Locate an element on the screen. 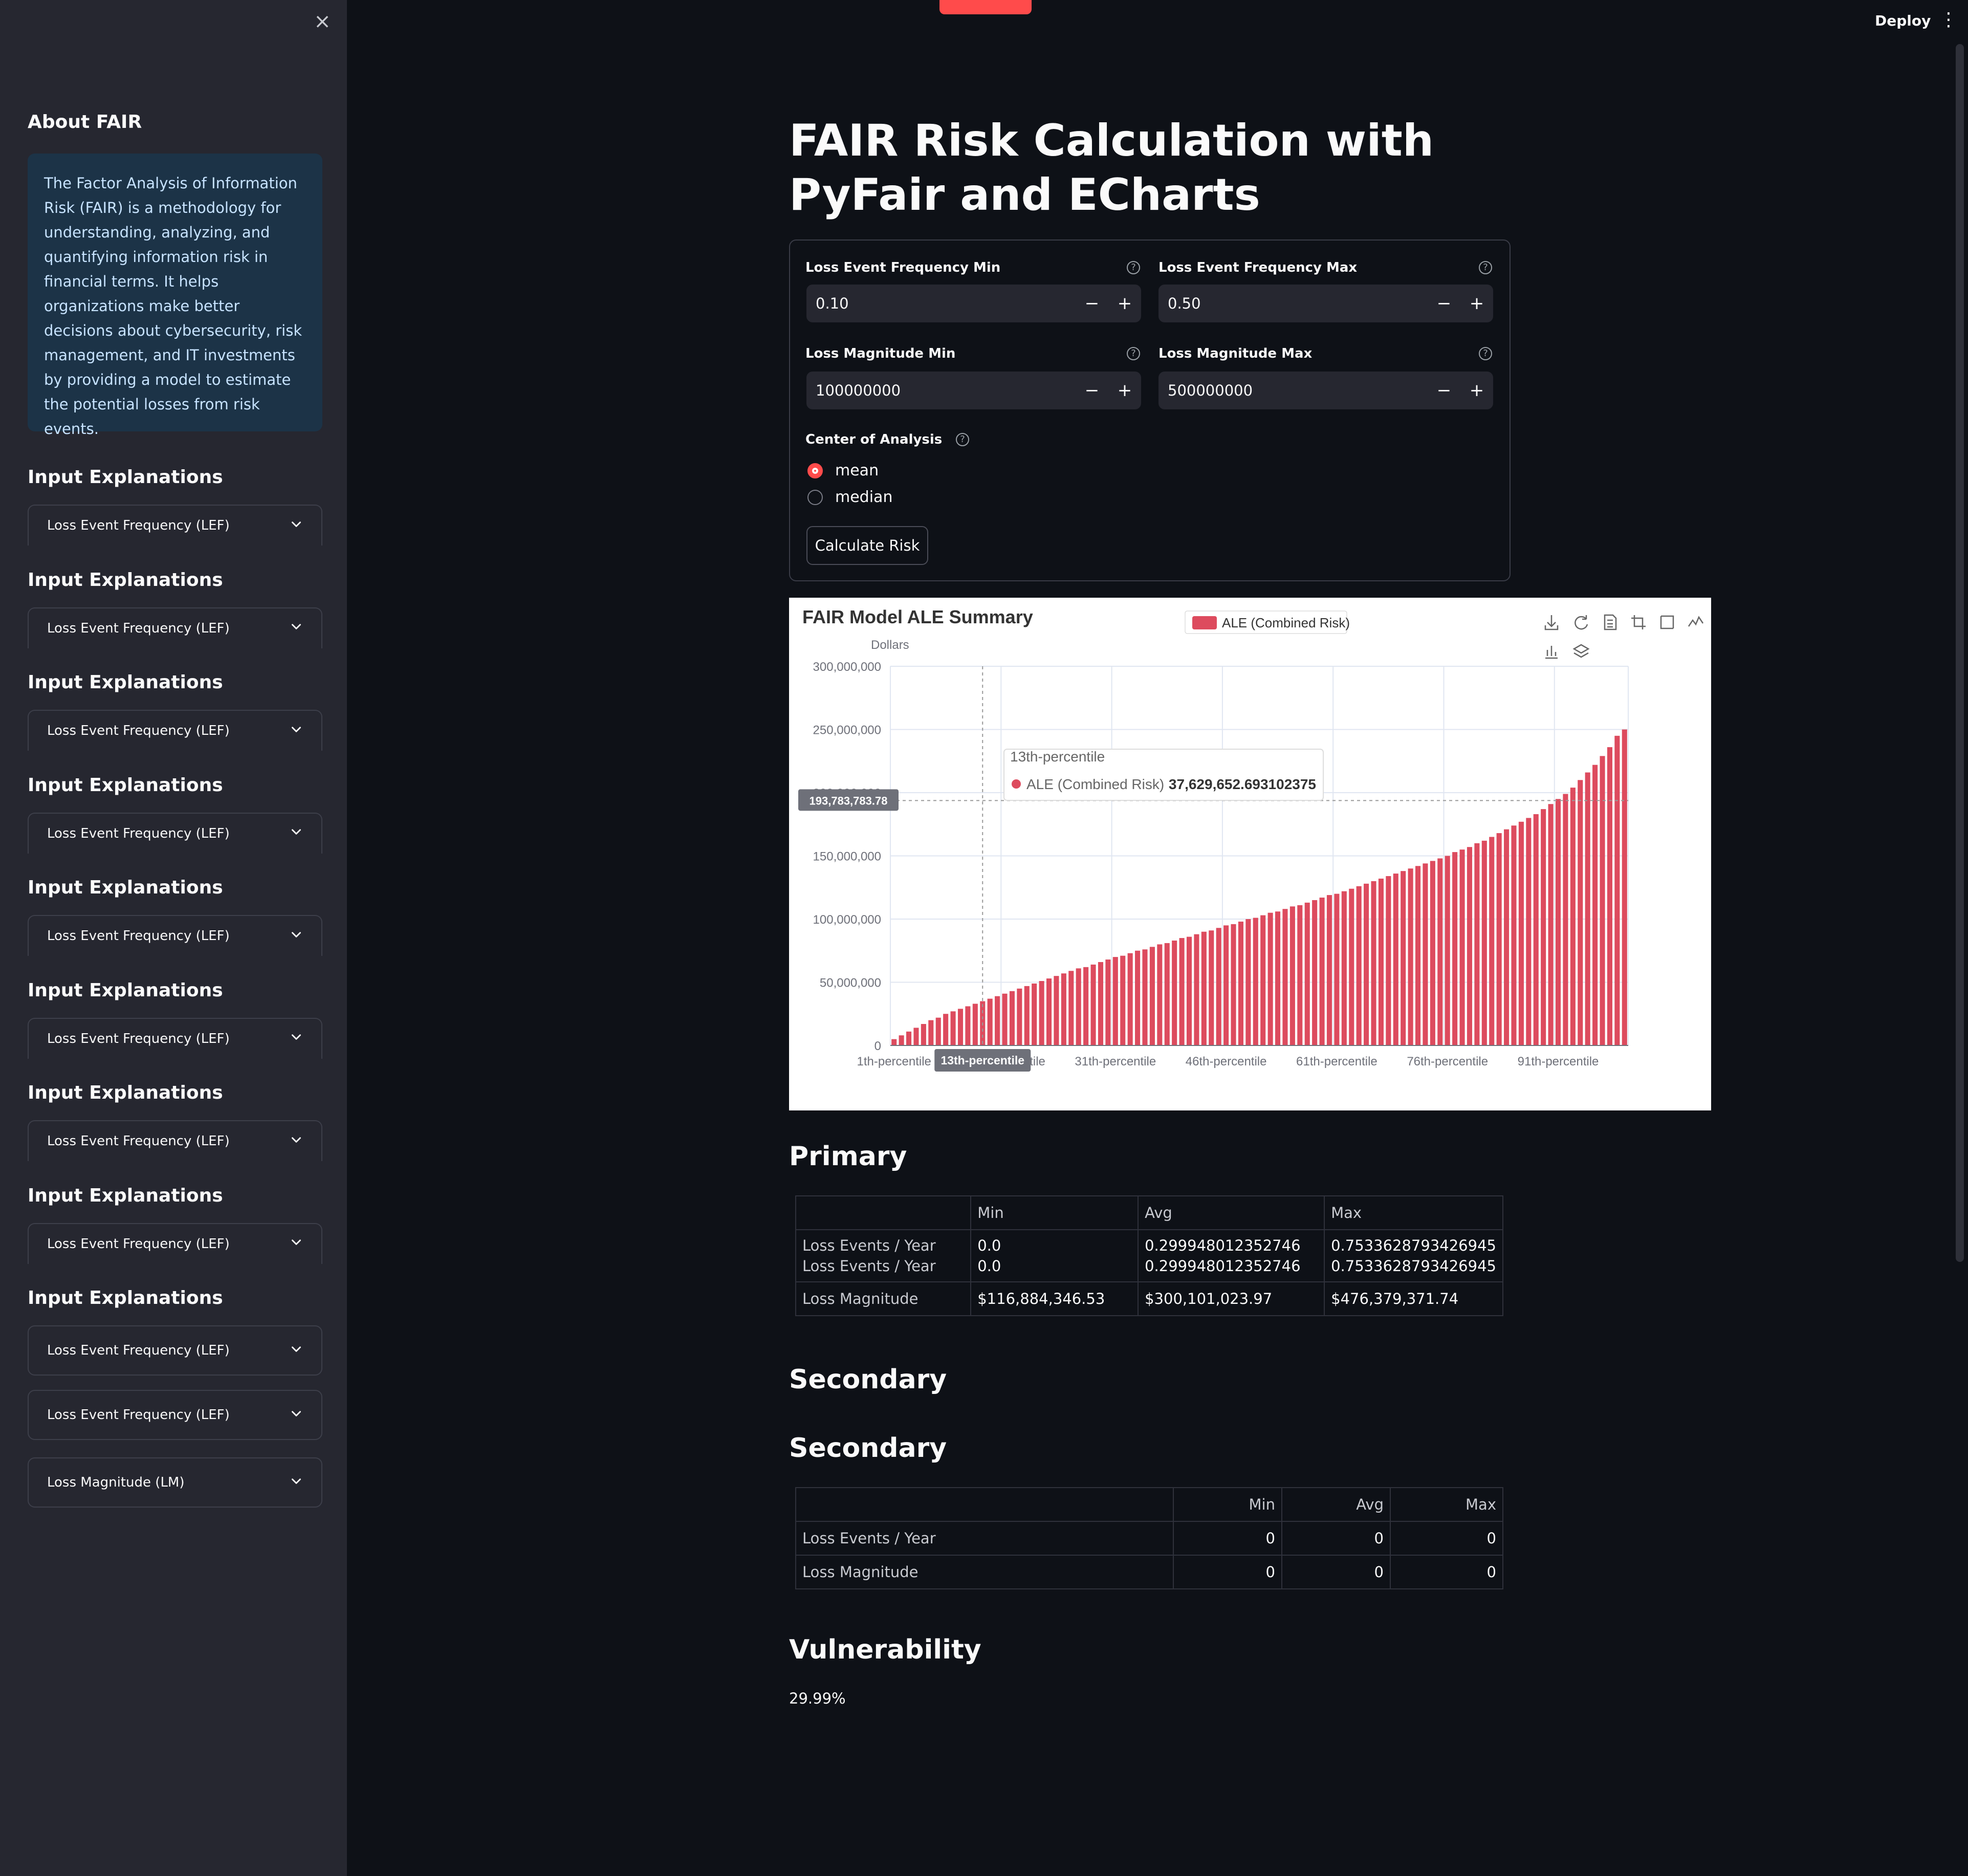 The height and width of the screenshot is (1876, 1968). main-menu-icon: ⋮ is located at coordinates (1948, 19).